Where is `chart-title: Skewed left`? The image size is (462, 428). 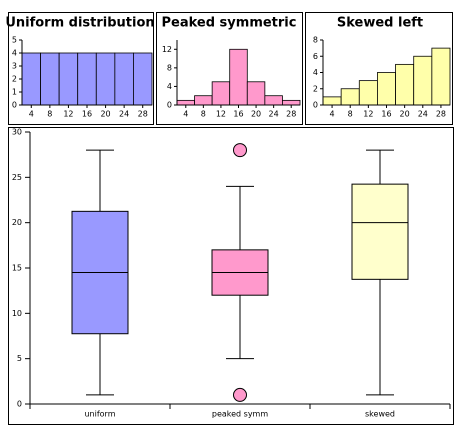 chart-title: Skewed left is located at coordinates (380, 23).